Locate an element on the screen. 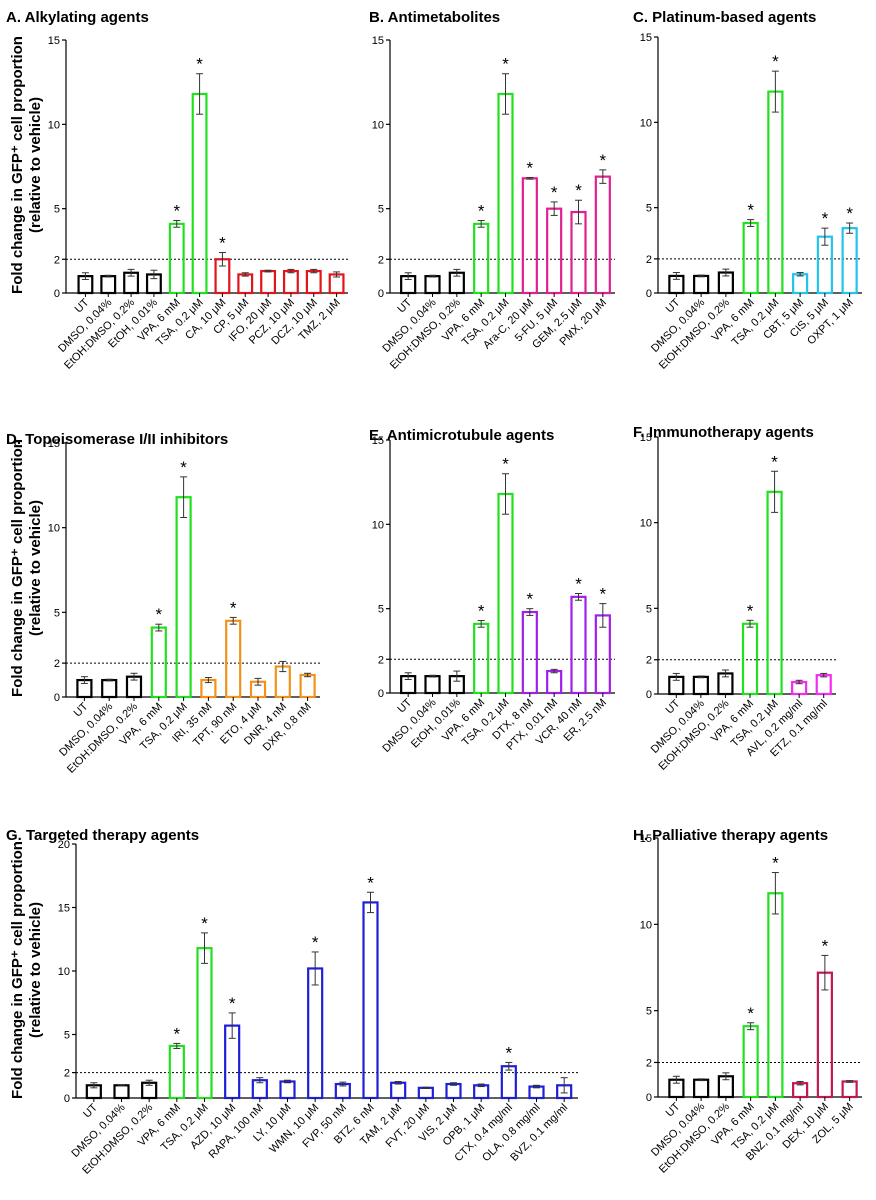 Image resolution: width=876 pixels, height=1200 pixels. panel-d-significance-marker: * is located at coordinates (183, 467).